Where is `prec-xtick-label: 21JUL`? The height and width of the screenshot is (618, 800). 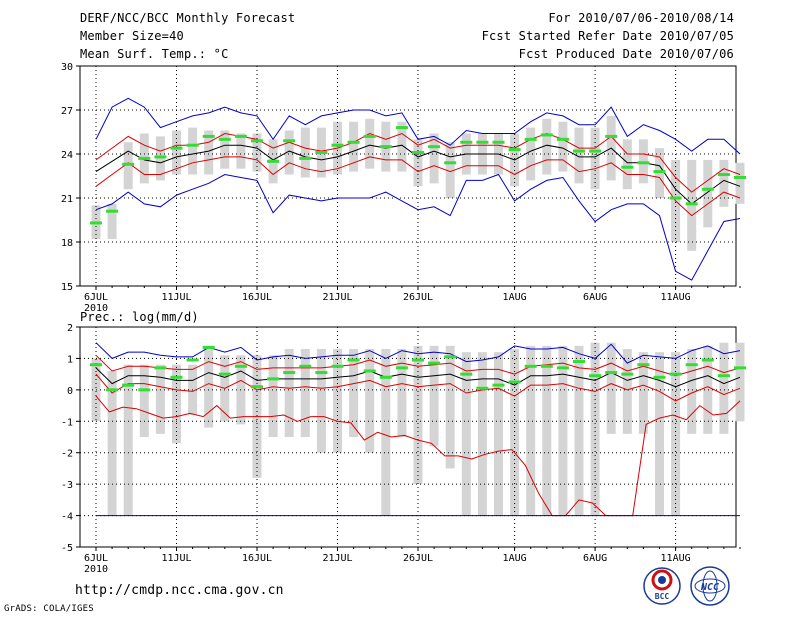
prec-xtick-label: 21JUL is located at coordinates (337, 558).